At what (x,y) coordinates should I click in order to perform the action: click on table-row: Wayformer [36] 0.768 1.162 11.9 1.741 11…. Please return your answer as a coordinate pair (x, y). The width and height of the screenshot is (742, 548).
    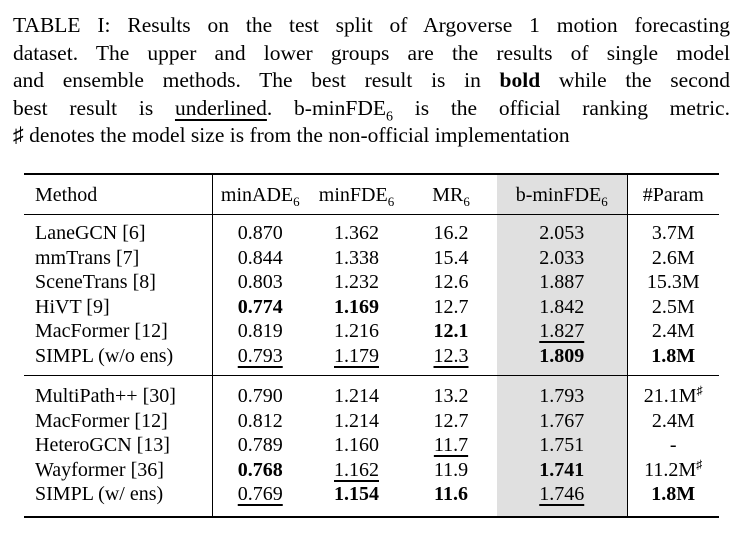
    Looking at the image, I should click on (371, 469).